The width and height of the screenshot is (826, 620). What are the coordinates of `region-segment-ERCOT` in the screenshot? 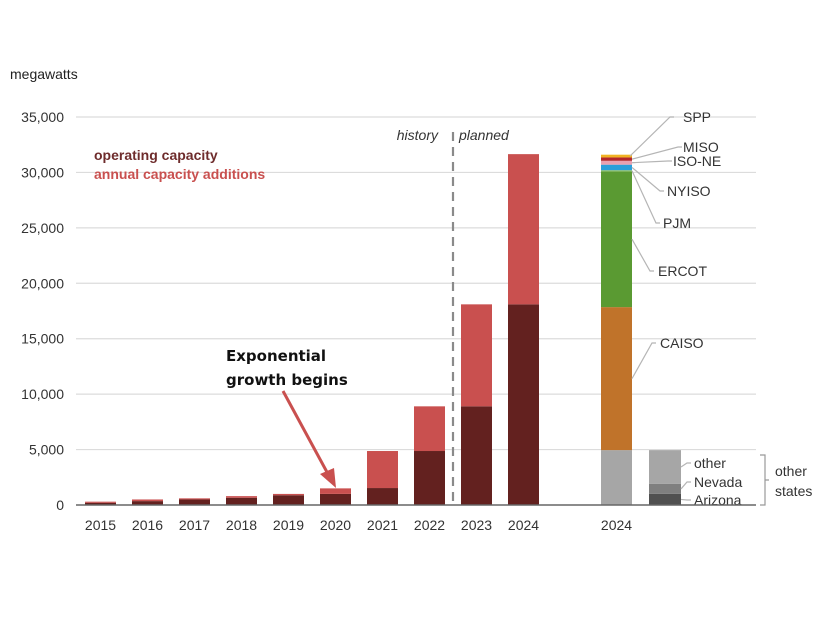 It's located at (616, 239).